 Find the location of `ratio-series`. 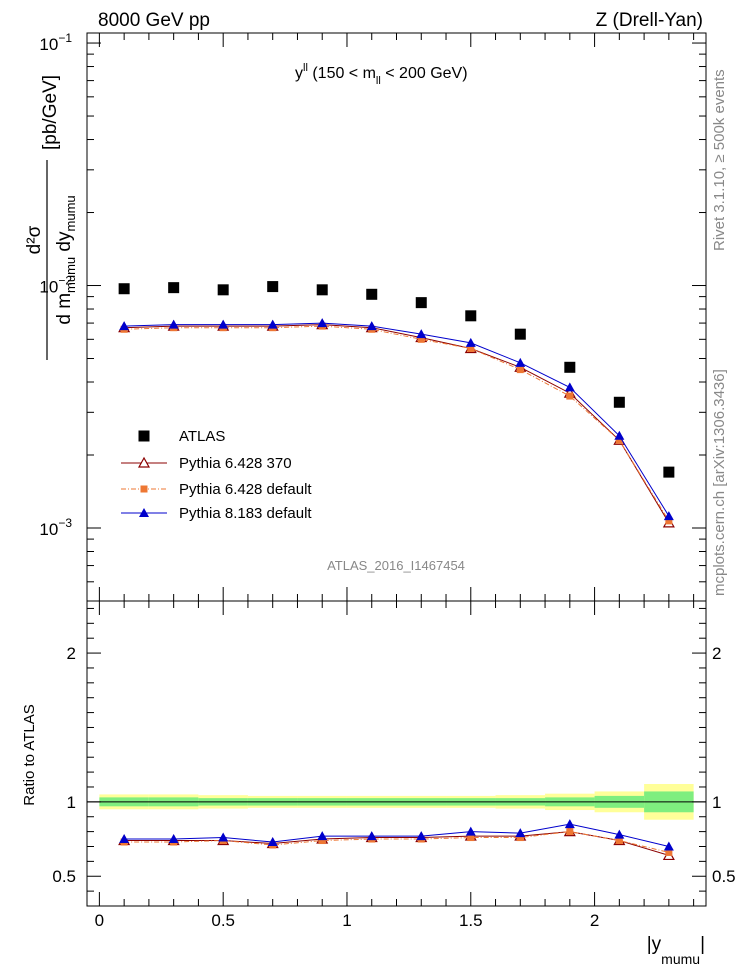

ratio-series is located at coordinates (396, 840).